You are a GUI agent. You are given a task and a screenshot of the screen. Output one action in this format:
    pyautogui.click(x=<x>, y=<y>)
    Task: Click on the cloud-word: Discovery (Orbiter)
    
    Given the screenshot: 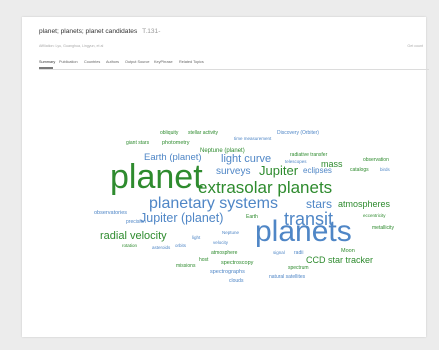 What is the action you would take?
    pyautogui.click(x=298, y=133)
    